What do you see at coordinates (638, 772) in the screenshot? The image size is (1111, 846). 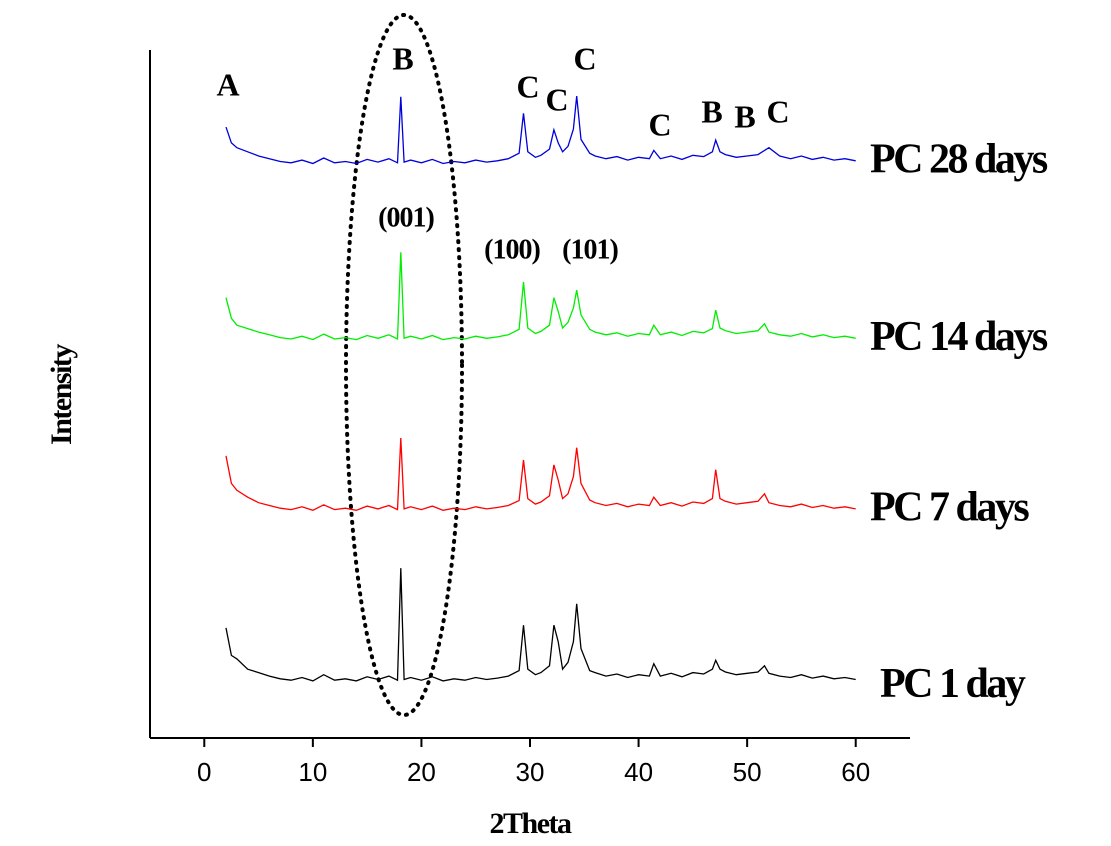 I see `x-tick-label: 40` at bounding box center [638, 772].